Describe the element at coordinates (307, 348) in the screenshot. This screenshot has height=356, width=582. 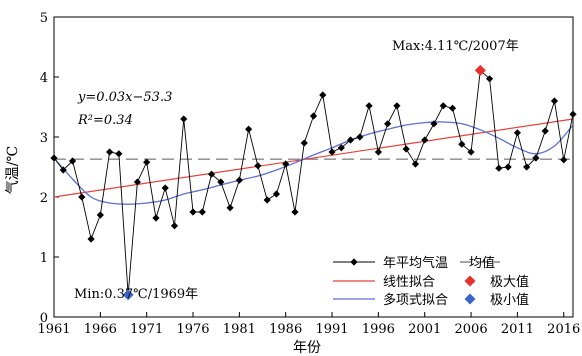
I see `x-axis-label: 年份` at that location.